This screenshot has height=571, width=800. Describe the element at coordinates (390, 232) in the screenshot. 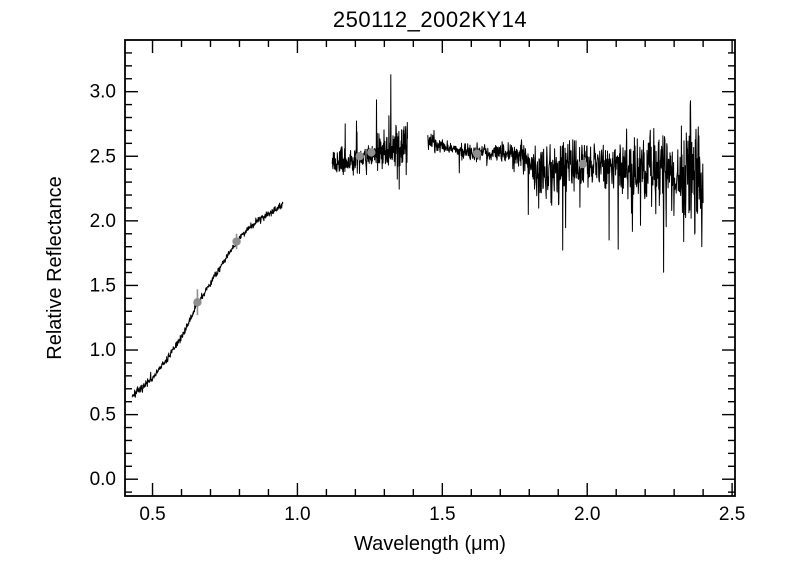

I see `photometry-markers` at that location.